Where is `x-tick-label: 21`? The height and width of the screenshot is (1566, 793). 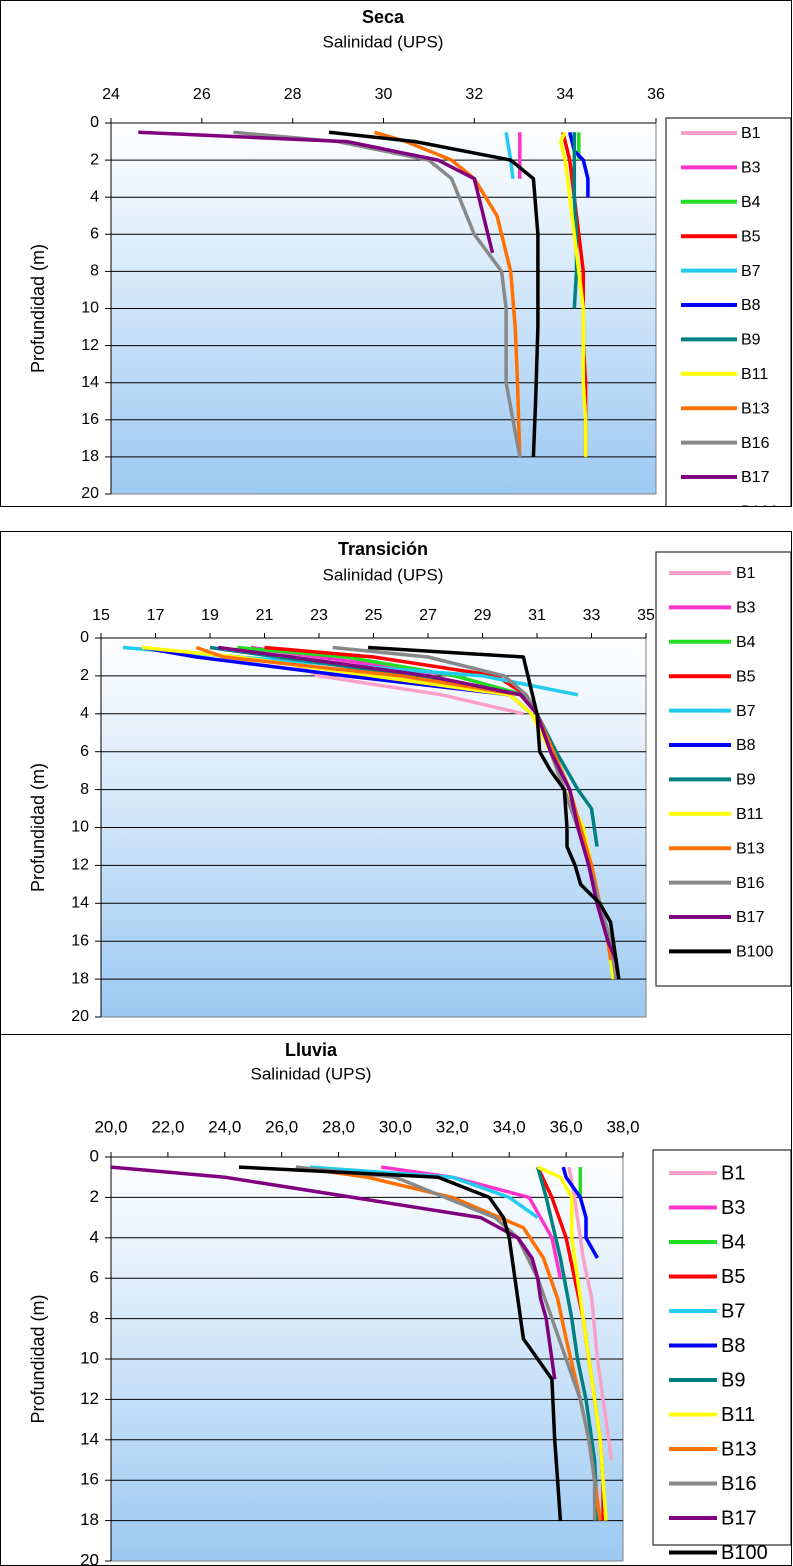 x-tick-label: 21 is located at coordinates (265, 615).